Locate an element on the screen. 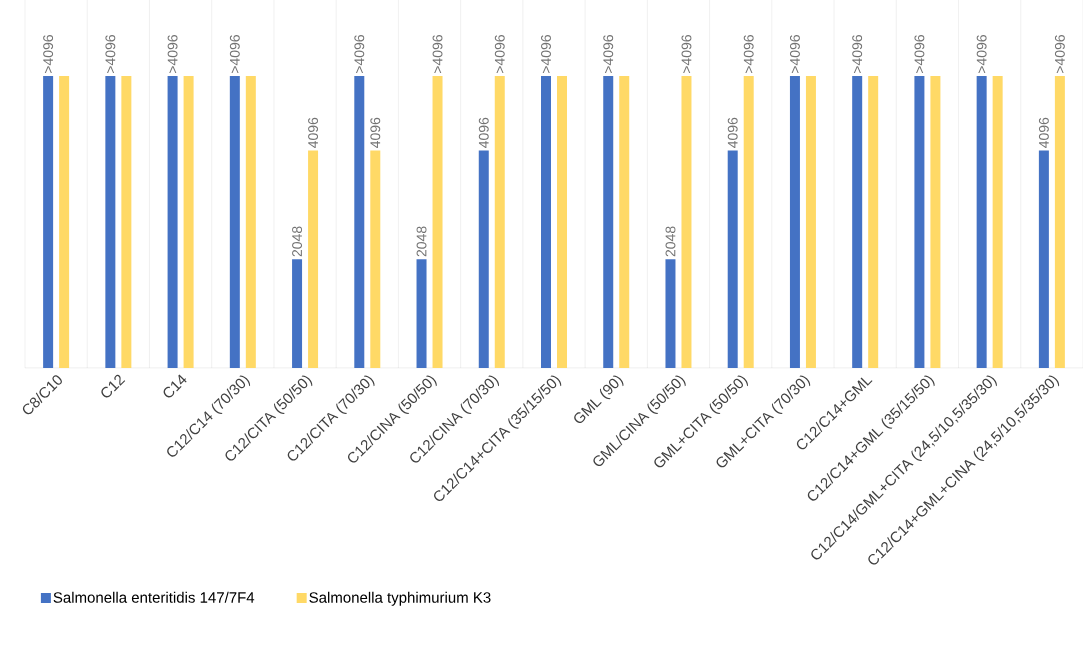  legend-label: Salmonella enteritidis 147/7F4 is located at coordinates (154, 597).